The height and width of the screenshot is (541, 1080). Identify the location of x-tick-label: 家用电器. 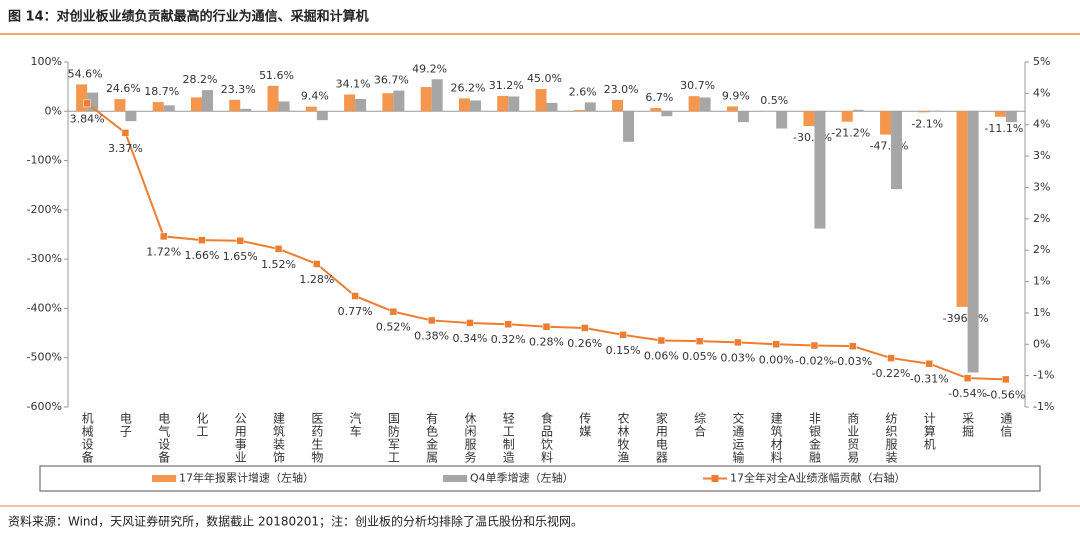
(661, 437).